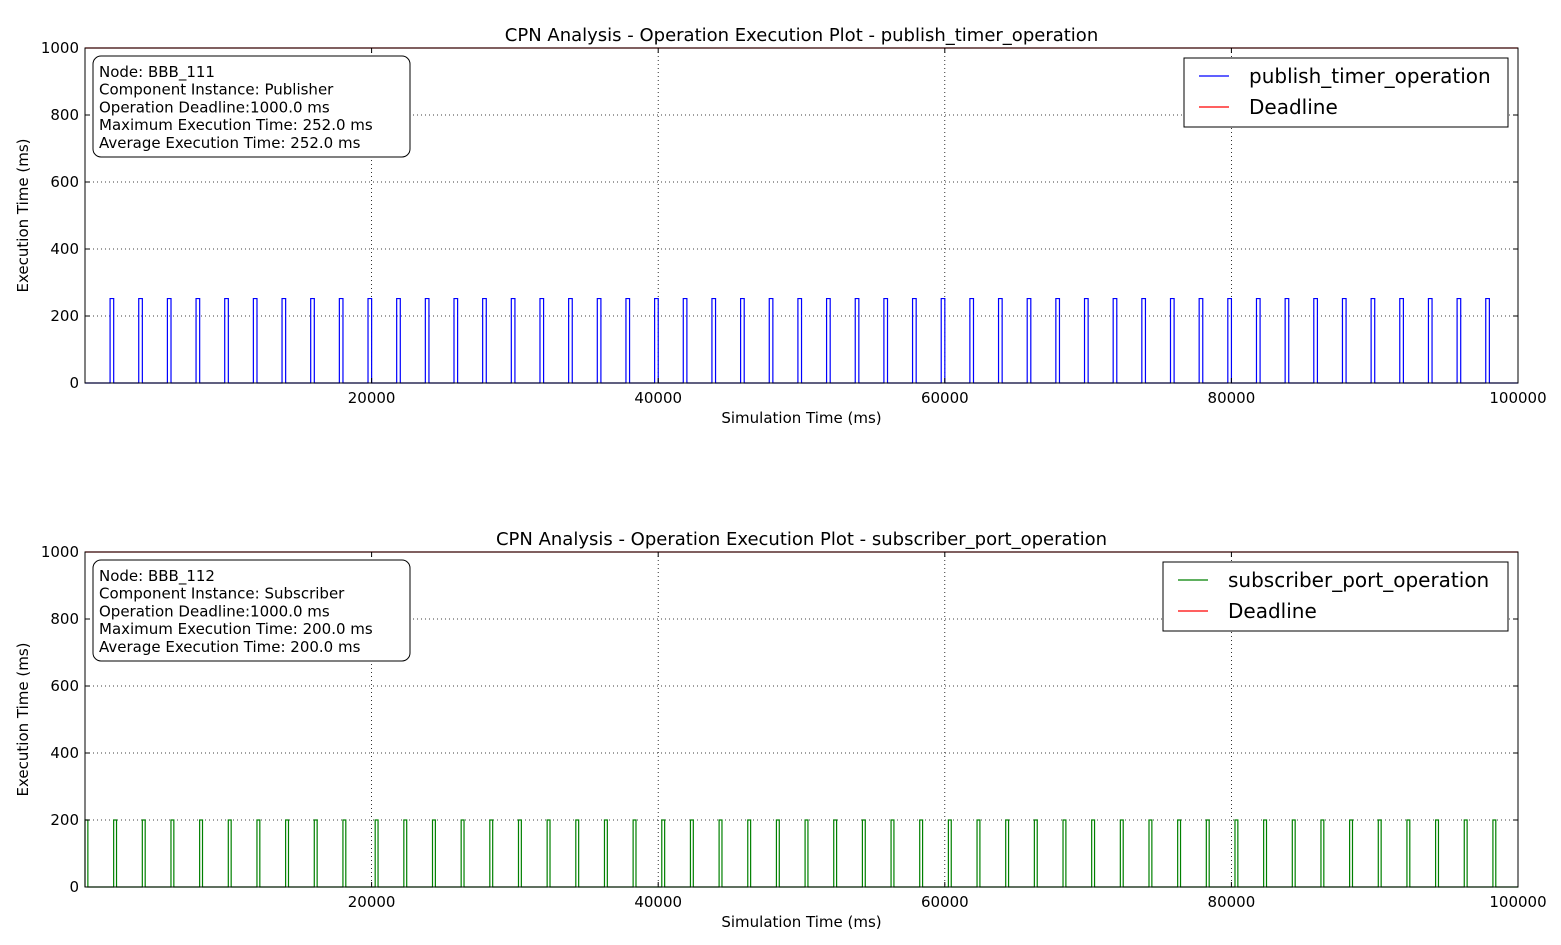 This screenshot has height=945, width=1561. Describe the element at coordinates (236, 125) in the screenshot. I see `info-box-line: Maximum Execution Time: 252.0 ms` at that location.